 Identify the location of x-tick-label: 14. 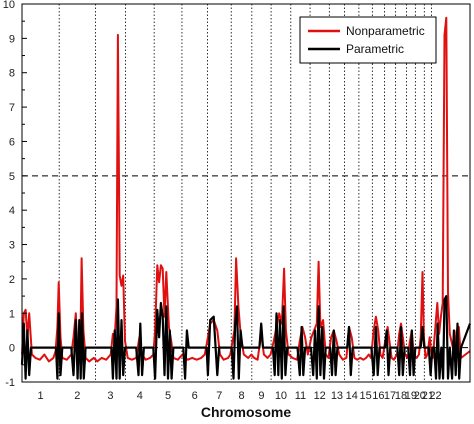
(352, 396).